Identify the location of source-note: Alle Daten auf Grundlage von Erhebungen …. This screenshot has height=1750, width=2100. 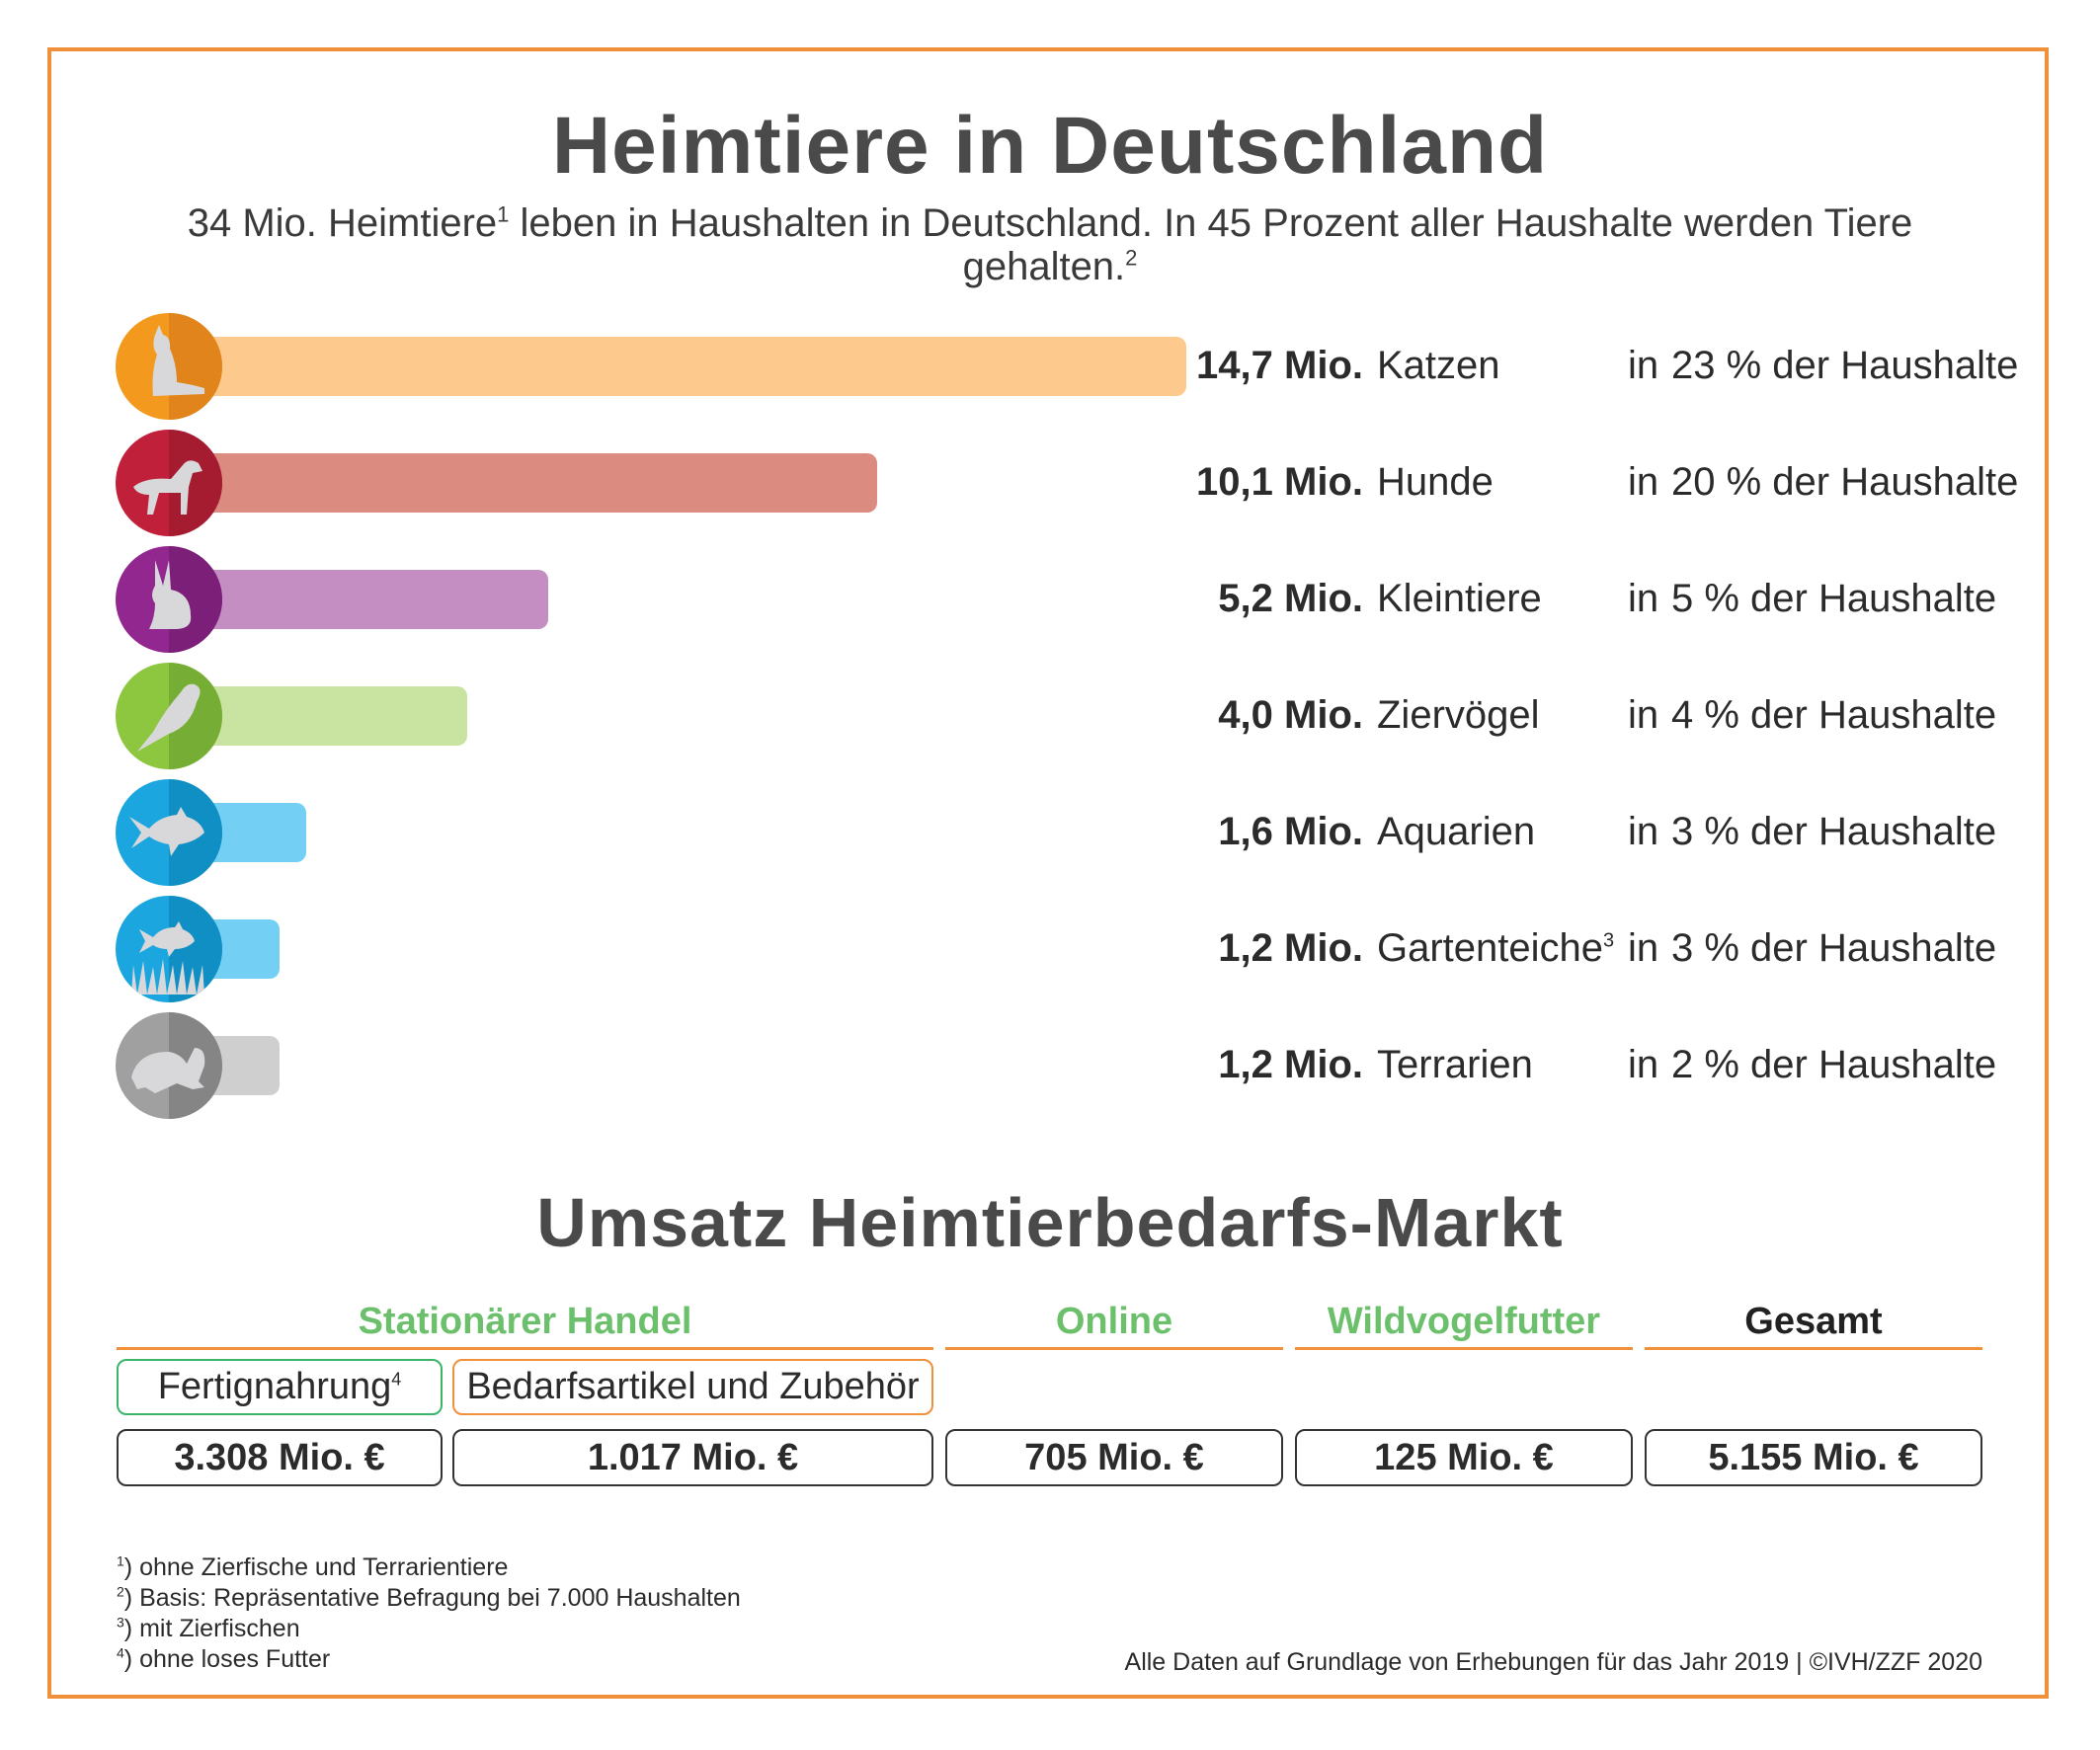
(1553, 1662).